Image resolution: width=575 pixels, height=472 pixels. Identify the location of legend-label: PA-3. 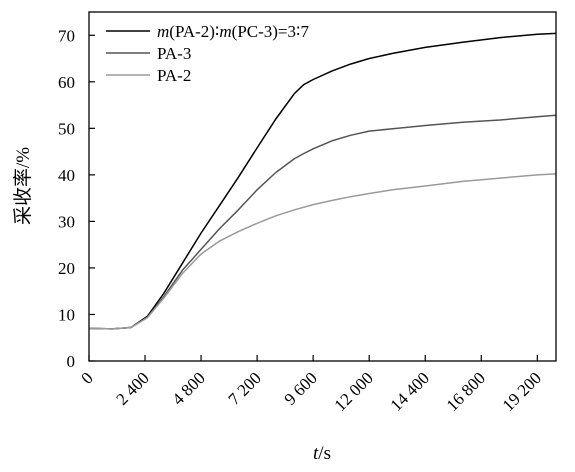
(174, 53).